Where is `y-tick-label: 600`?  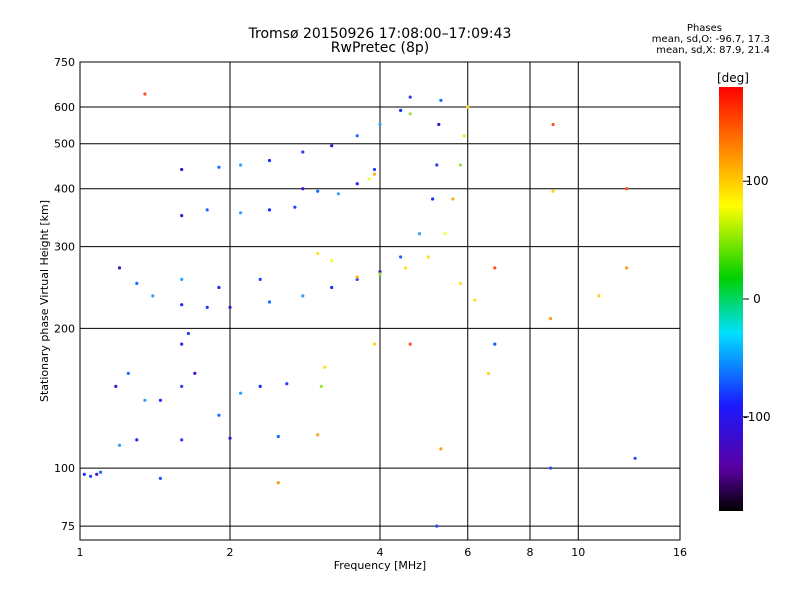
y-tick-label: 600 is located at coordinates (64, 107).